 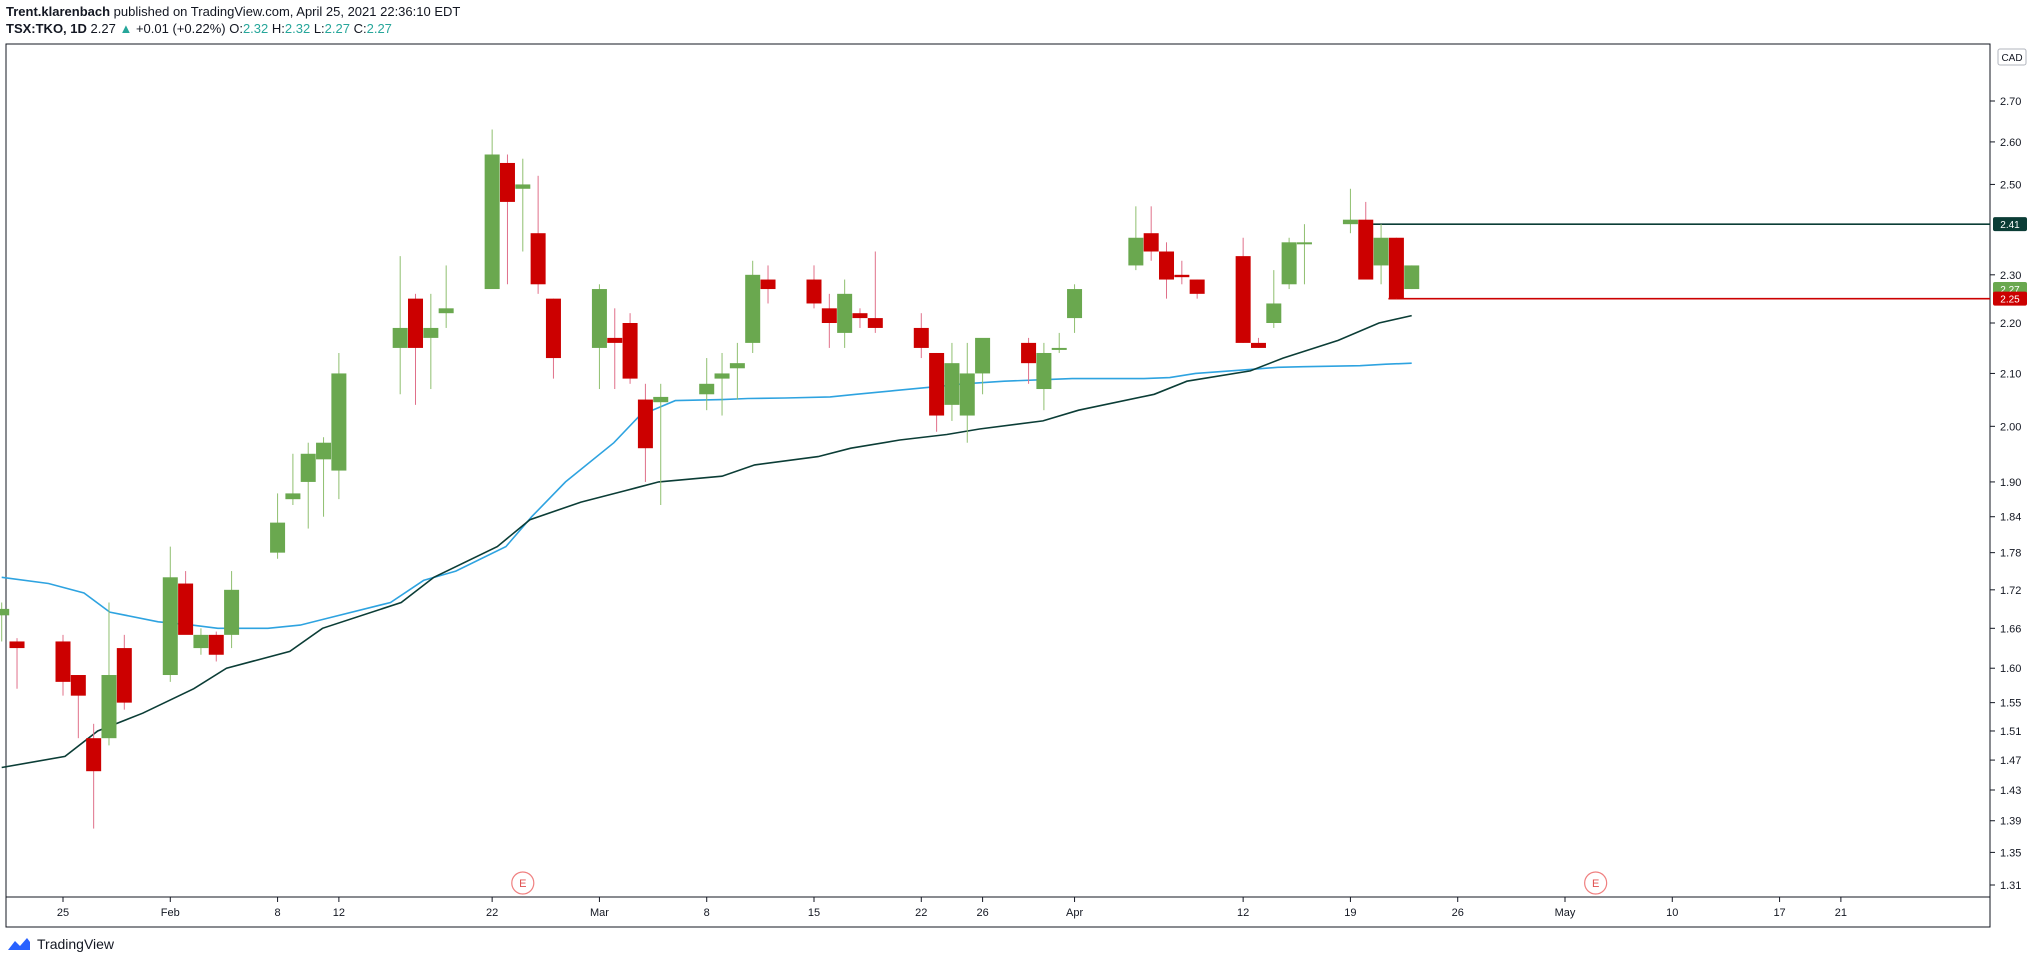 I want to click on price-tick-label: 1.78, so click(x=2010, y=554).